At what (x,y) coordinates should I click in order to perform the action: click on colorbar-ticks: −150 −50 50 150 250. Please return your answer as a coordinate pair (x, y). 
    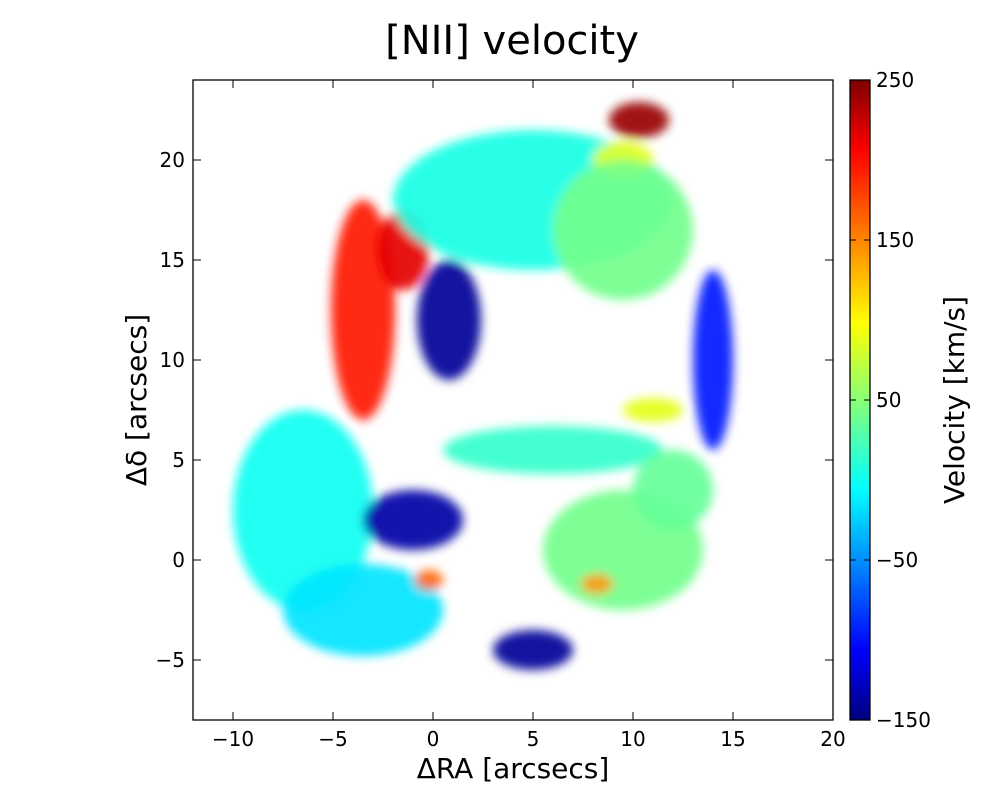
    Looking at the image, I should click on (890, 400).